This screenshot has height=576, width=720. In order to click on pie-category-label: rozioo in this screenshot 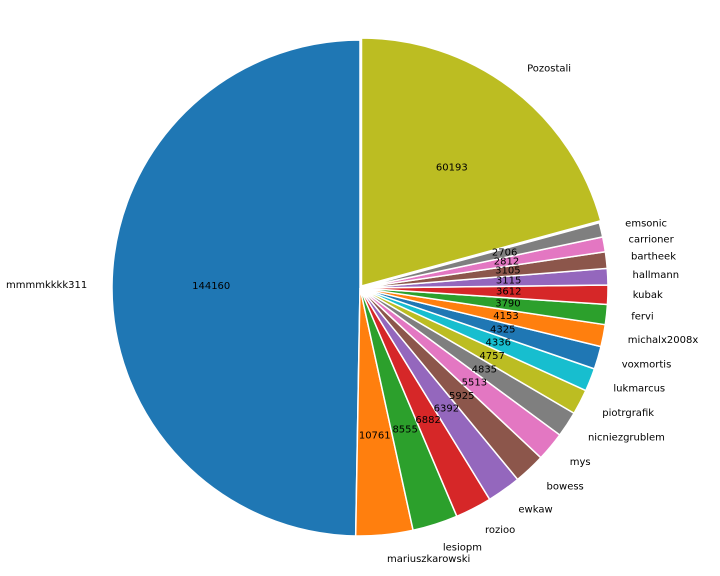, I will do `click(500, 530)`.